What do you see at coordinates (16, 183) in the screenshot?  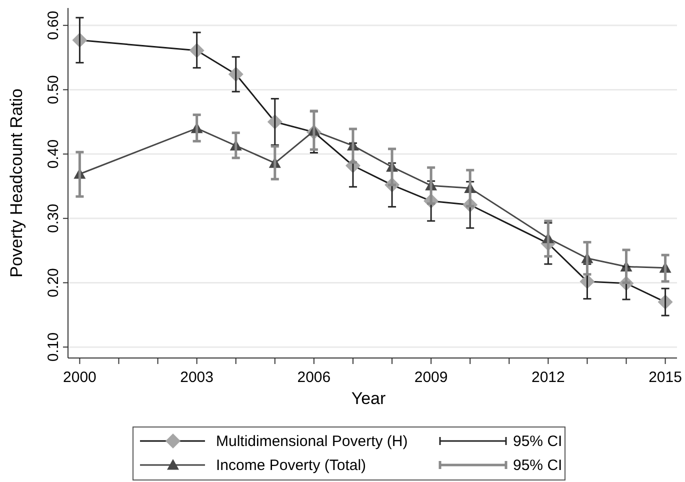 I see `y-axis-title: Poverty Headcount Ratio` at bounding box center [16, 183].